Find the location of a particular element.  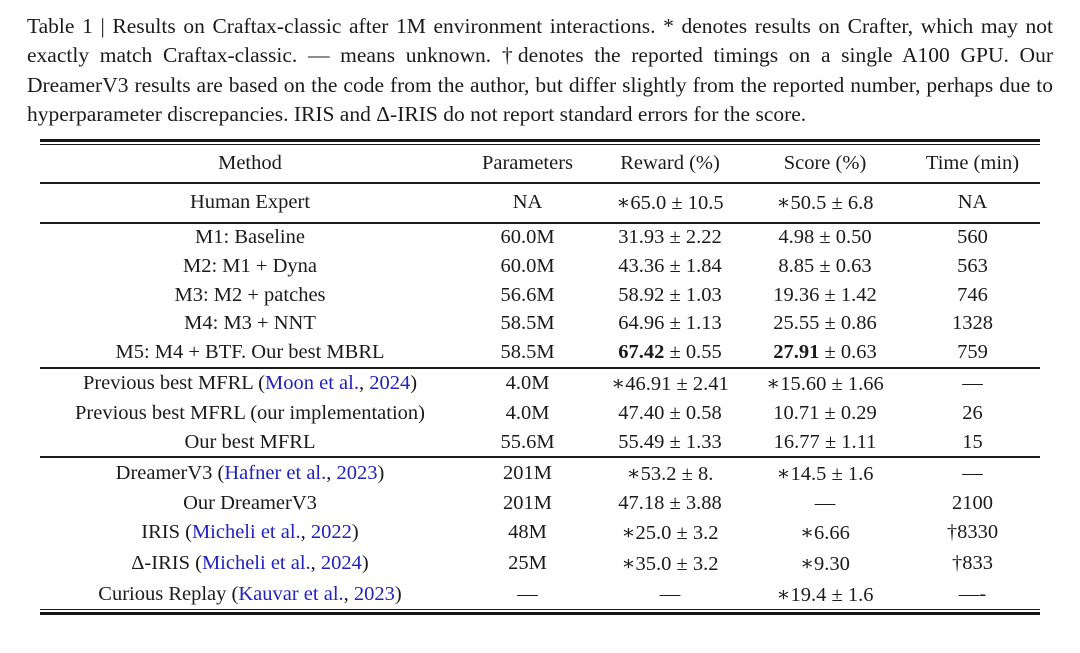

cell-score: 8.85 ± 0.63 is located at coordinates (825, 266).